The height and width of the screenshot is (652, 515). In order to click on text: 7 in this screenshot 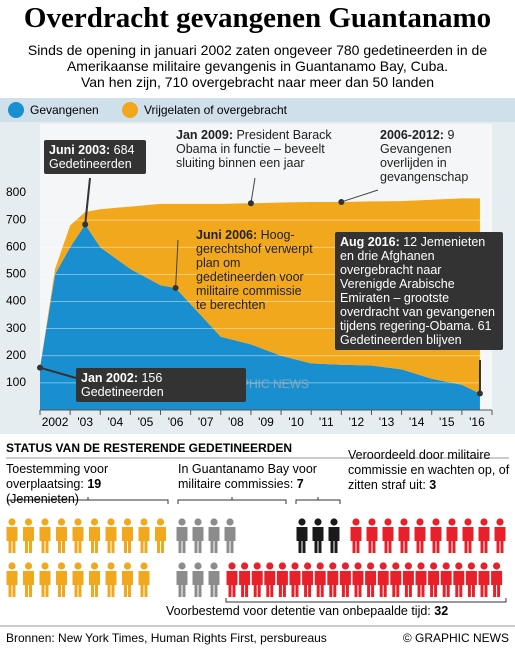, I will do `click(300, 484)`.